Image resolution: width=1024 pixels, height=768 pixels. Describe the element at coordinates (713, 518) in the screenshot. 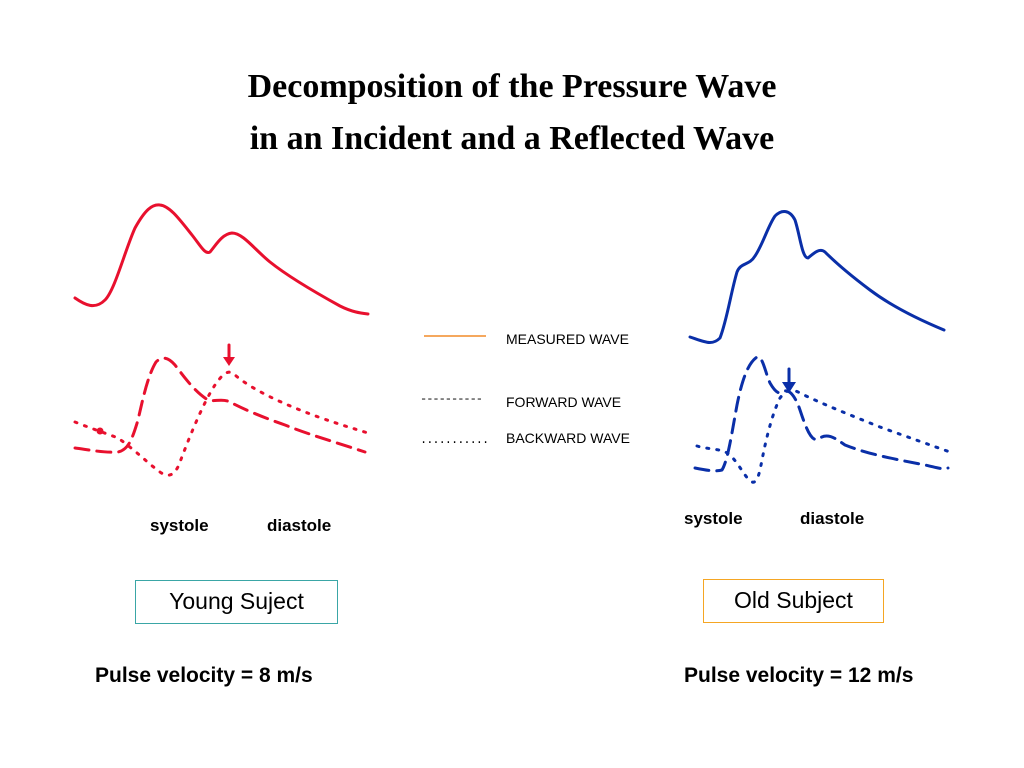

I see `old-systole-label: systole` at that location.